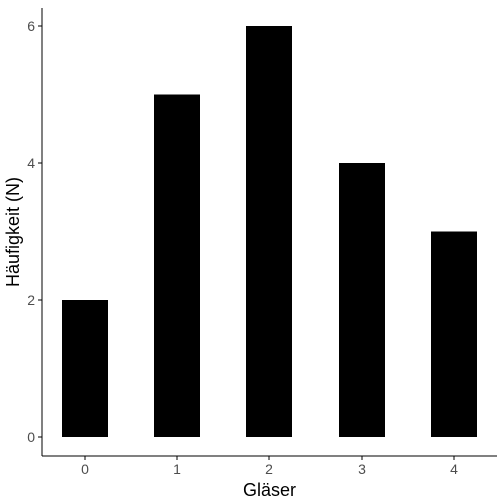  Describe the element at coordinates (31, 437) in the screenshot. I see `y-tick-label-0: 0` at that location.